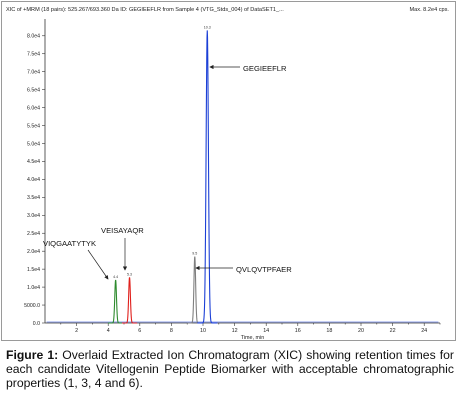  What do you see at coordinates (33, 252) in the screenshot?
I see `y-tick-label: 2.0e4` at bounding box center [33, 252].